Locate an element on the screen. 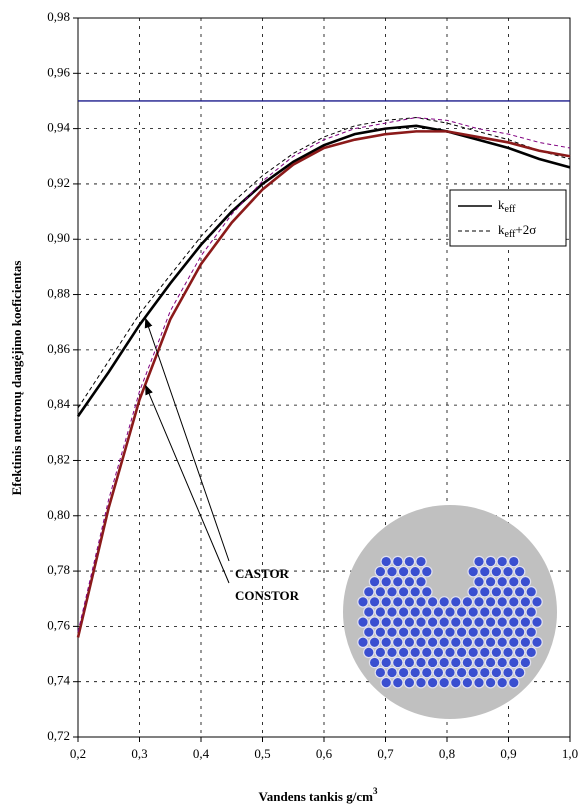 The width and height of the screenshot is (581, 808). x-tick-label: 0,7 is located at coordinates (385, 753).